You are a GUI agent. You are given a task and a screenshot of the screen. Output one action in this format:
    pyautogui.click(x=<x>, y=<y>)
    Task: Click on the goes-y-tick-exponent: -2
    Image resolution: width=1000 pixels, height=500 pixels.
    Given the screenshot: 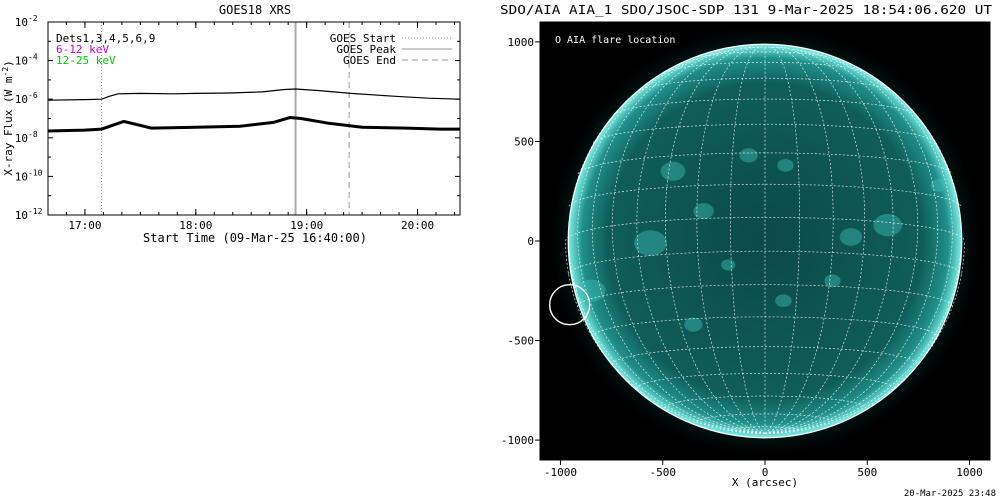 What is the action you would take?
    pyautogui.click(x=33, y=18)
    